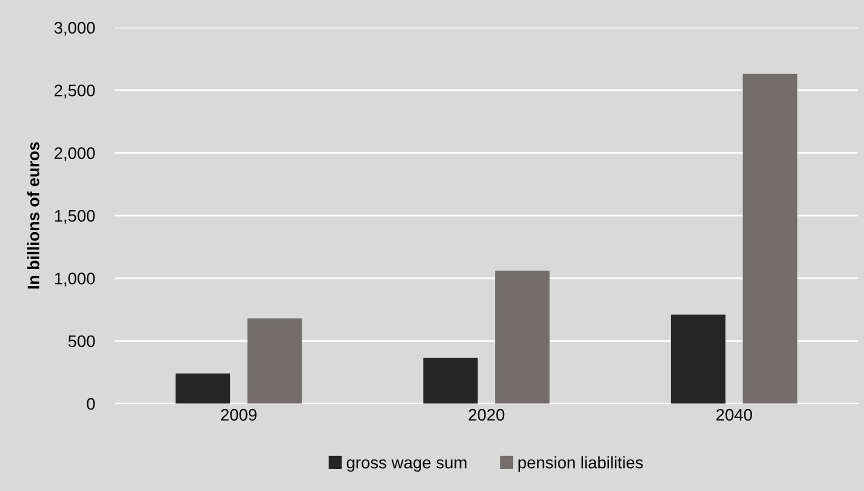  What do you see at coordinates (486, 414) in the screenshot?
I see `x-tick-label: 2020` at bounding box center [486, 414].